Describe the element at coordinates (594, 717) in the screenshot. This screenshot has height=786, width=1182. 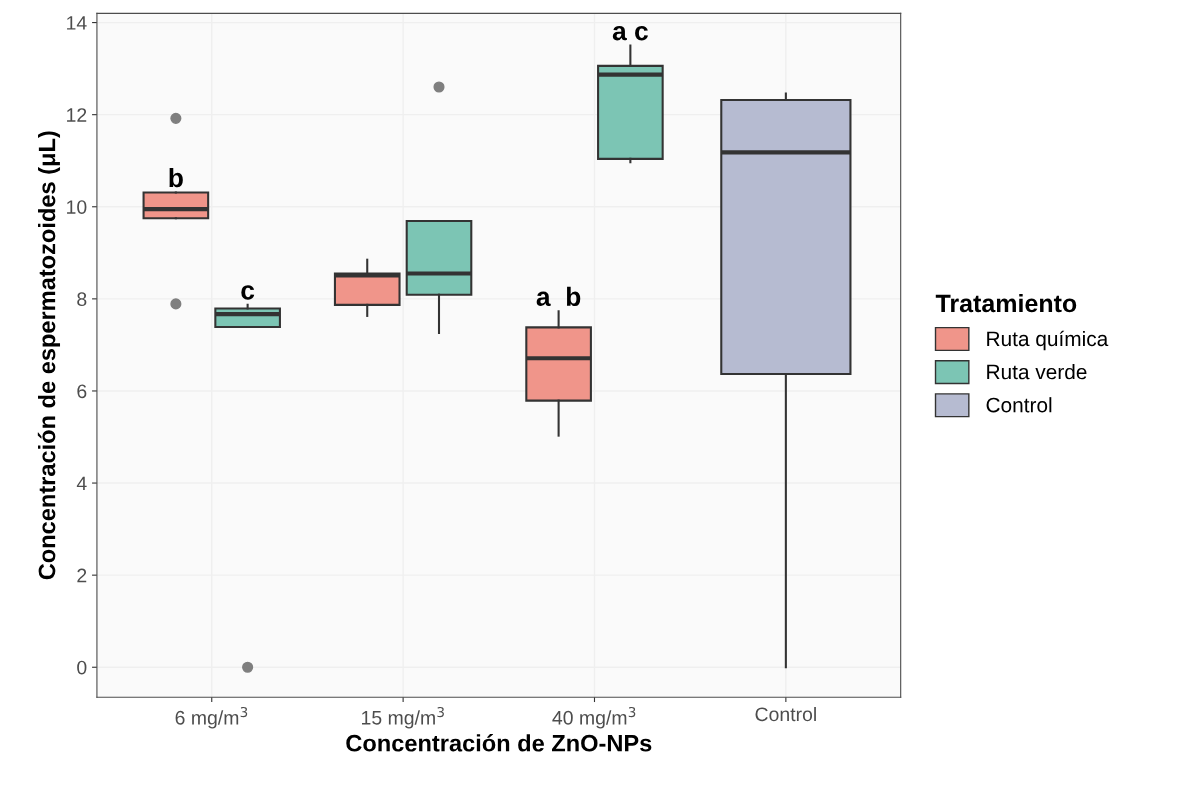
I see `x-tick-label: 40 mg/m$^{3}$` at that location.